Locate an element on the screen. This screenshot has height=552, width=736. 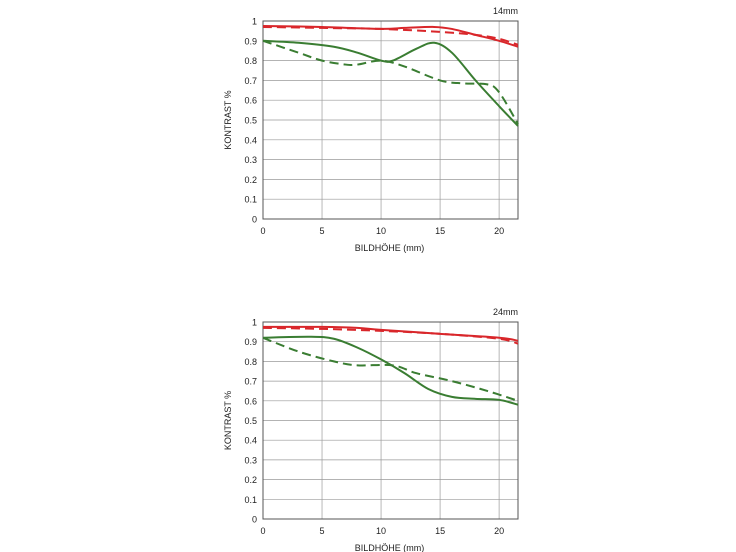
series-line-red-solid is located at coordinates (390, 333).